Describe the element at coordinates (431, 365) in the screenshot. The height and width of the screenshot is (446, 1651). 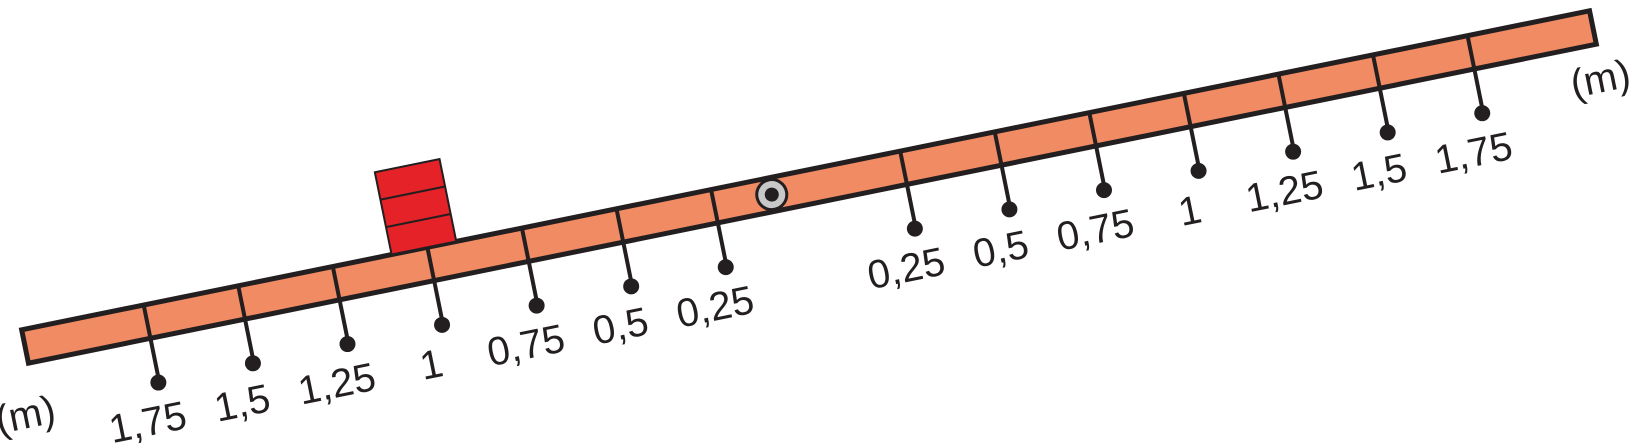
I see `tick-label-left-1: 1` at that location.